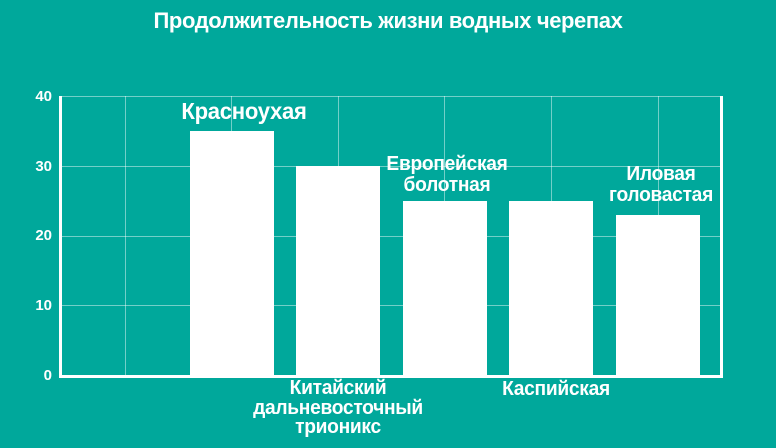 The width and height of the screenshot is (776, 448). What do you see at coordinates (391, 305) in the screenshot?
I see `gridline-y10` at bounding box center [391, 305].